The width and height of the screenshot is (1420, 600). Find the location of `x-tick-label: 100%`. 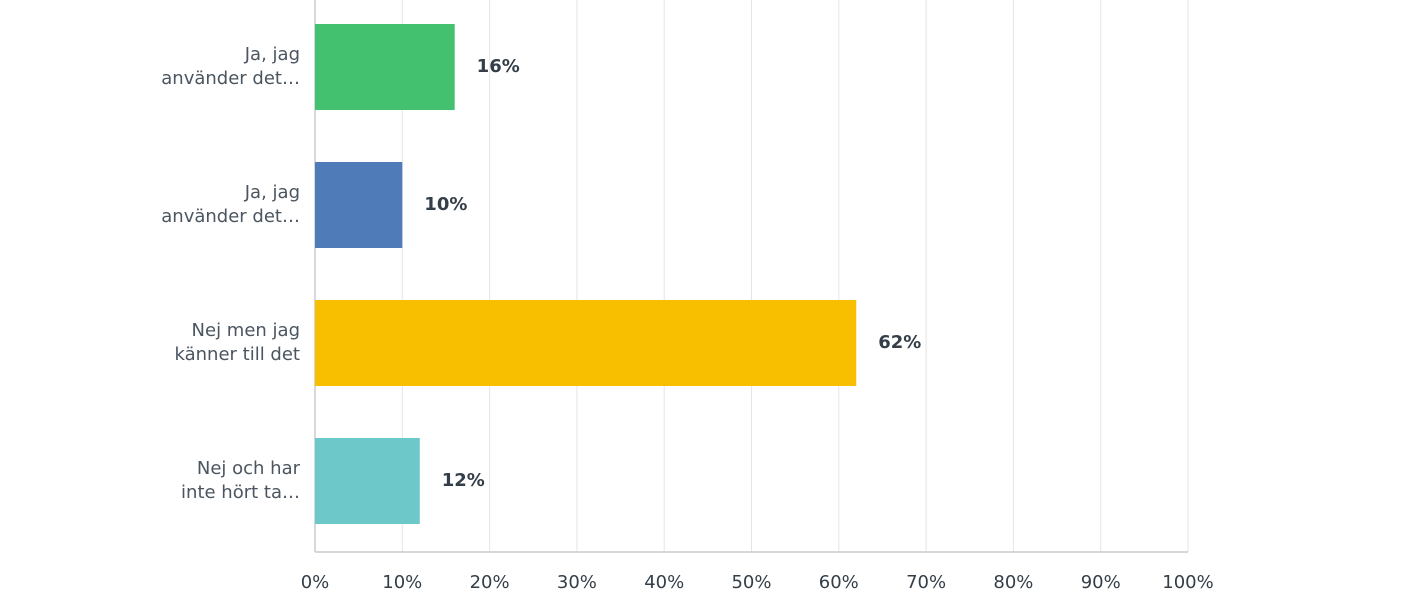

x-tick-label: 100% is located at coordinates (1187, 582).